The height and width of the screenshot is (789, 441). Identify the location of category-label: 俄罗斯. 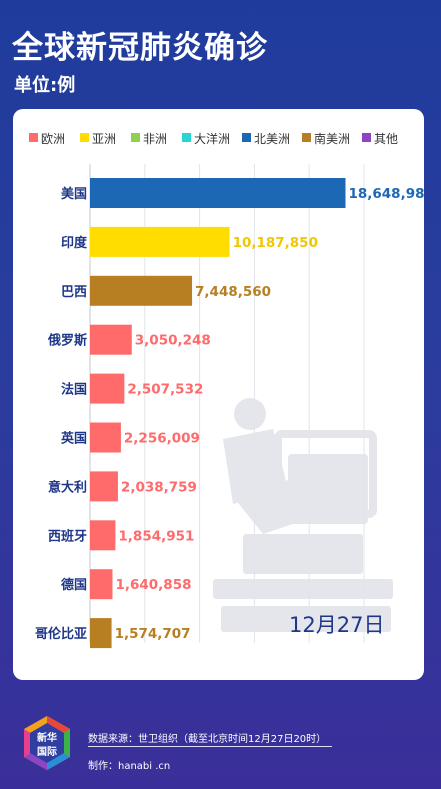
(67, 341).